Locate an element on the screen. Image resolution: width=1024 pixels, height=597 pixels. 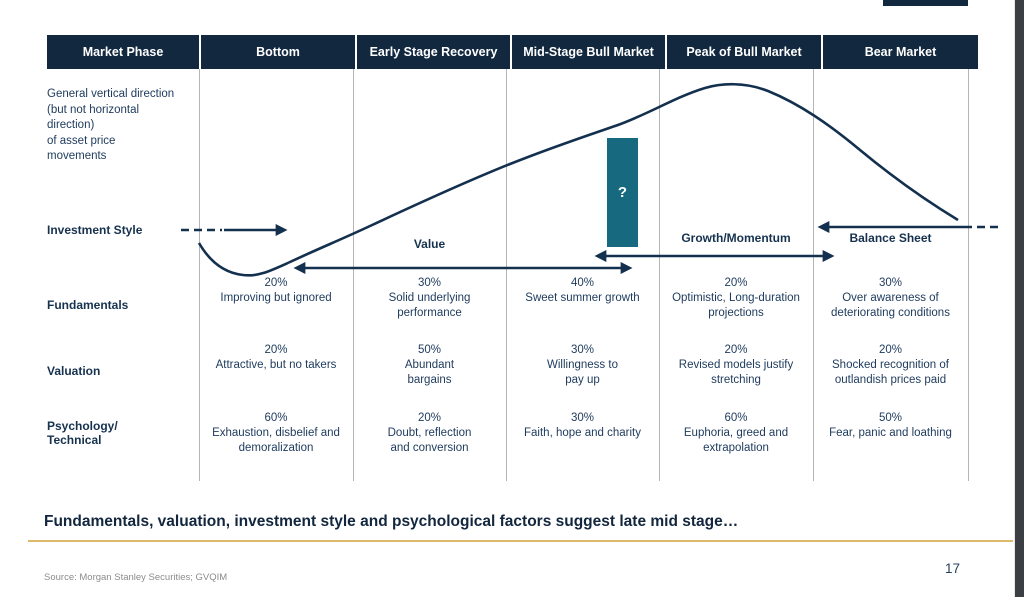
valuation-peak-cell: 20% Revised models justify stretching is located at coordinates (736, 365).